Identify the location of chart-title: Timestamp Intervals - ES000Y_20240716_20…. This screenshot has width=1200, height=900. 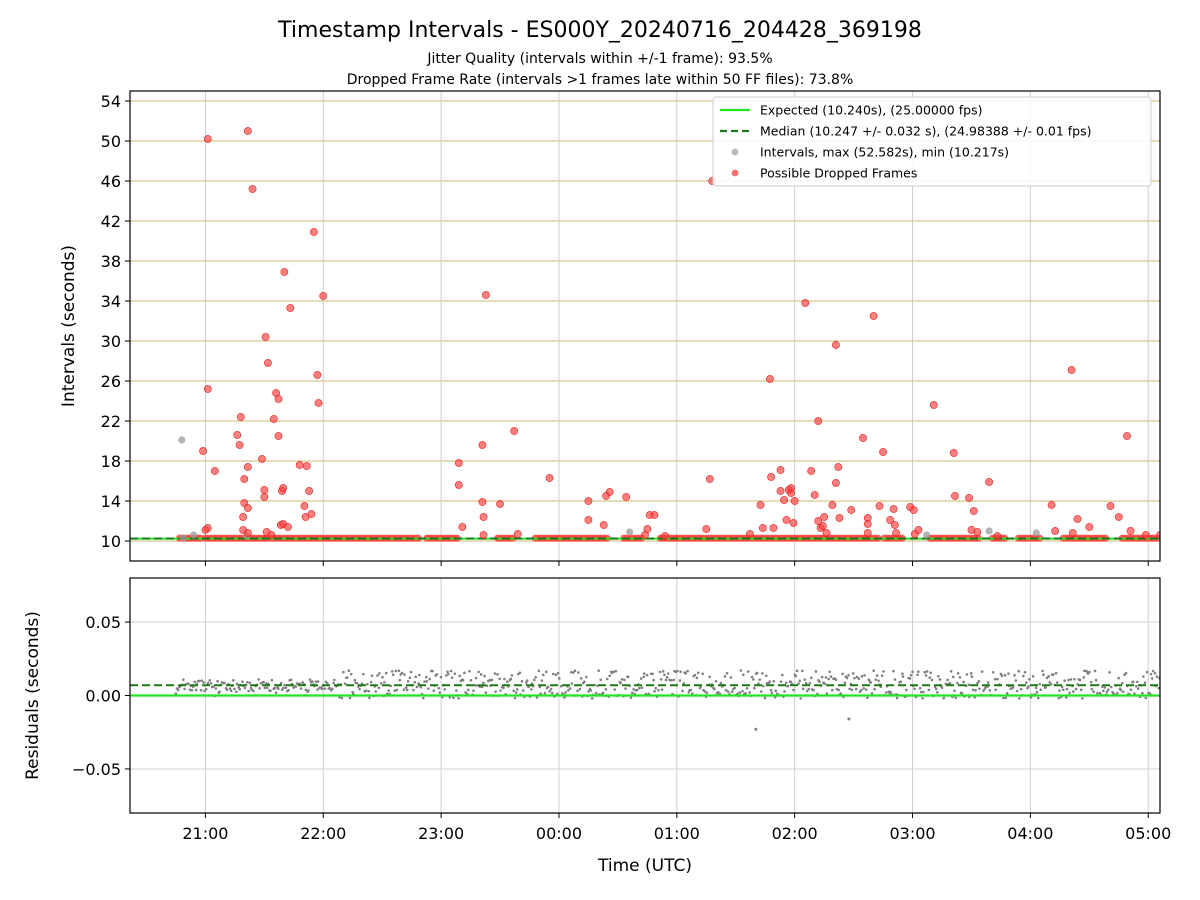
(599, 30).